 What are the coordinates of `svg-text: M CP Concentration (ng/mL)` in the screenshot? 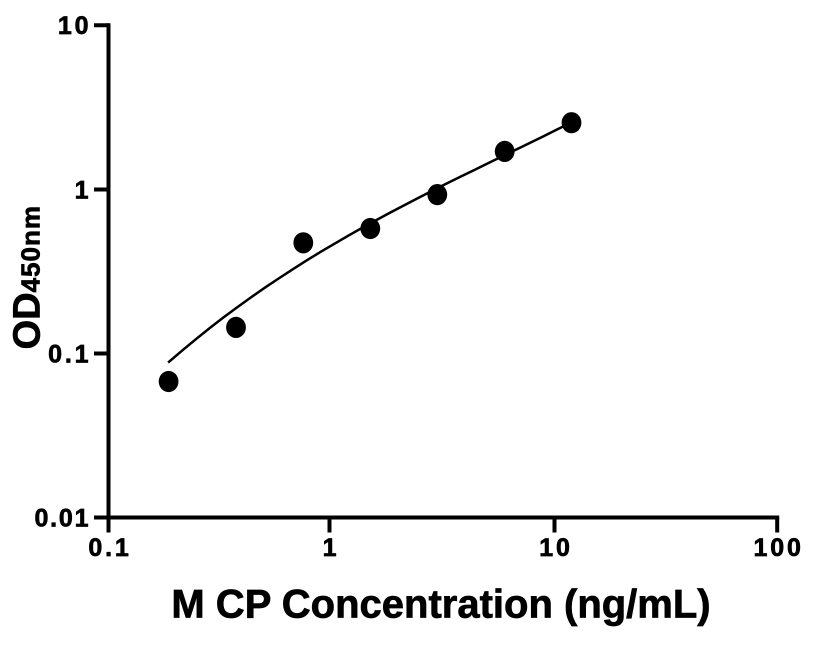 It's located at (440, 605).